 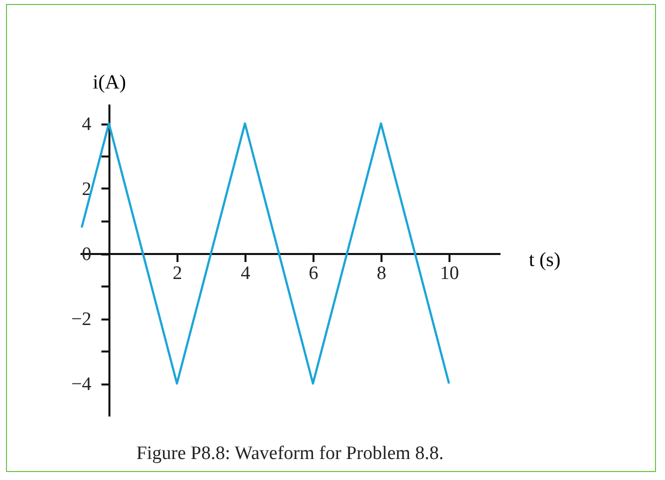 What do you see at coordinates (449, 273) in the screenshot?
I see `x-tick-label: 10` at bounding box center [449, 273].